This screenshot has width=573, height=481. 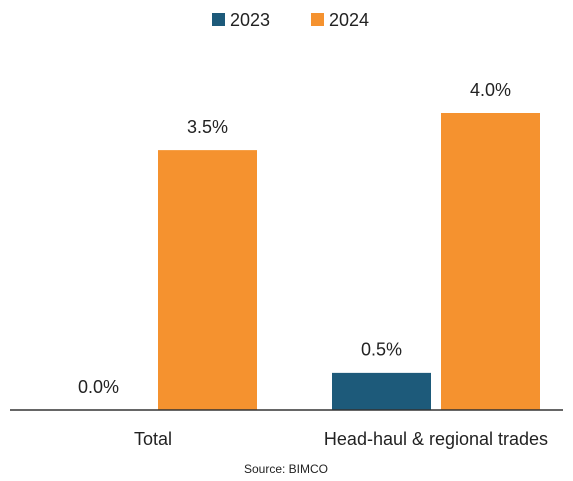 I want to click on category-label: Total, so click(x=153, y=439).